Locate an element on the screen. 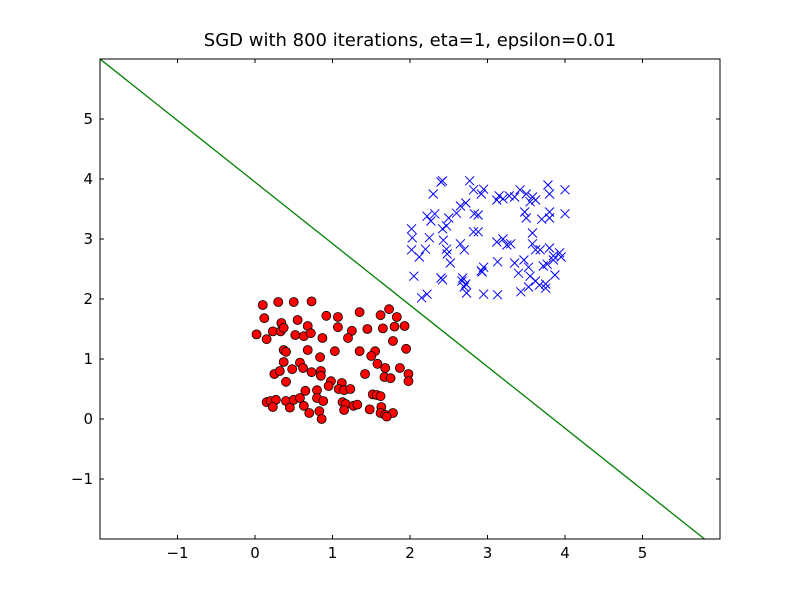 The width and height of the screenshot is (800, 600). x-marker-series is located at coordinates (488, 239).